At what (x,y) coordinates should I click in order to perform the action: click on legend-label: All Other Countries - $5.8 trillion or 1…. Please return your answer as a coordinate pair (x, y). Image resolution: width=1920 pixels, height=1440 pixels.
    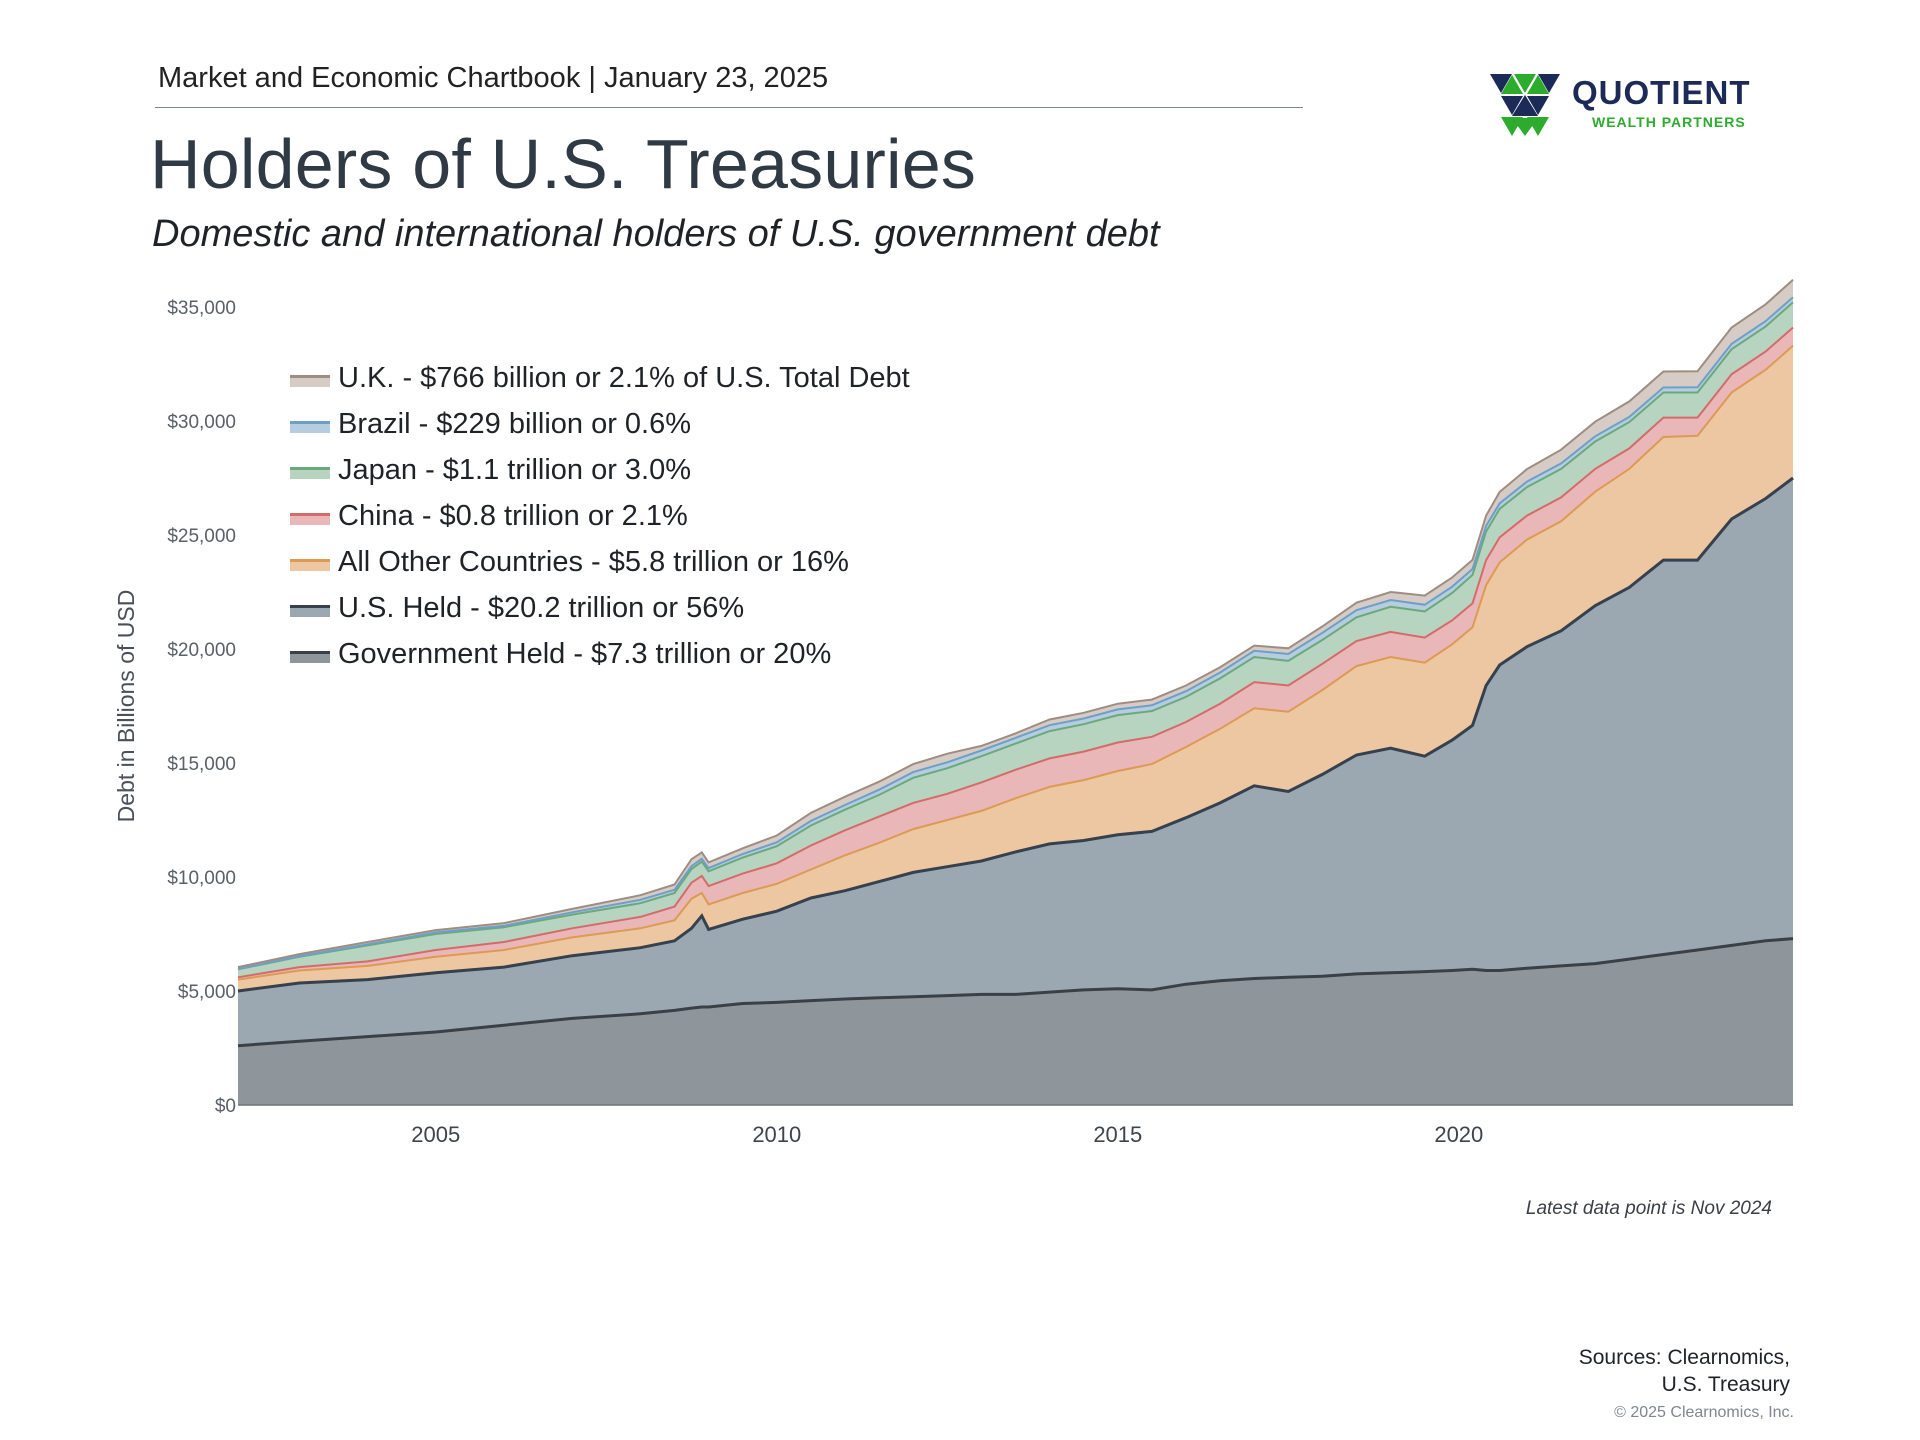
    Looking at the image, I should click on (593, 562).